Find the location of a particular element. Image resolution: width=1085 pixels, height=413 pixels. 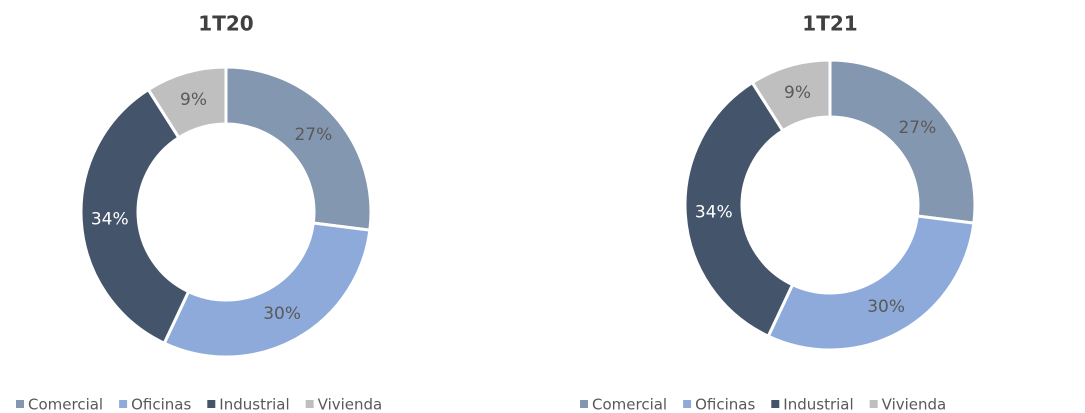

chart-title: 1T20 is located at coordinates (225, 24).